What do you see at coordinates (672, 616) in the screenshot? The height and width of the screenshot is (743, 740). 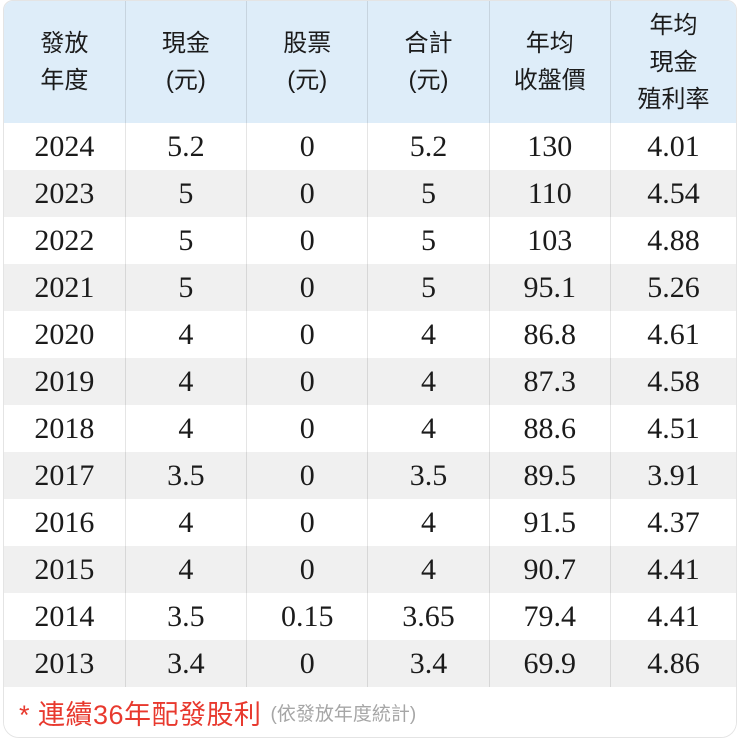 I see `cell-cash-yield: 4.41` at bounding box center [672, 616].